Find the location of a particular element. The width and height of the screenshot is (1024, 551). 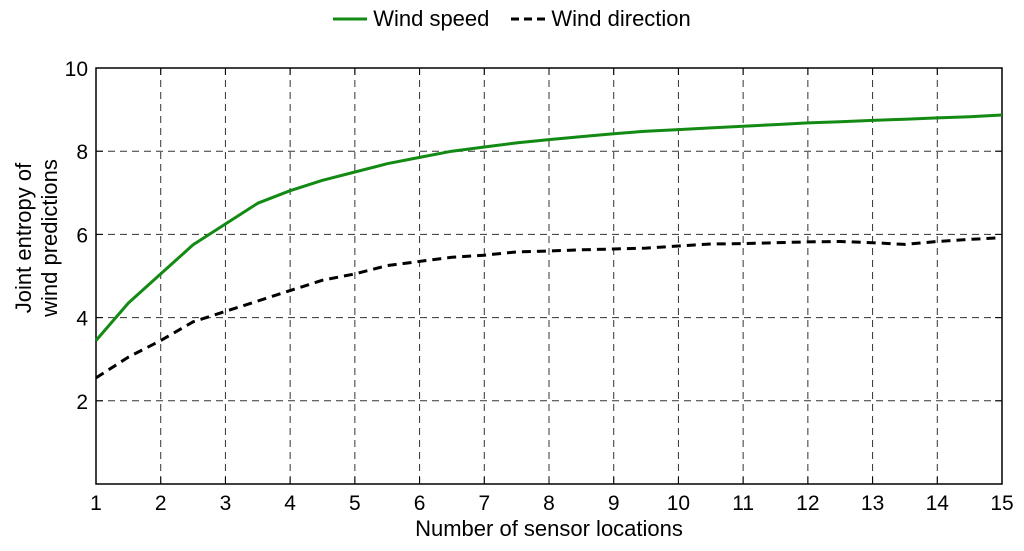

legend-swatch-solid is located at coordinates (350, 19).